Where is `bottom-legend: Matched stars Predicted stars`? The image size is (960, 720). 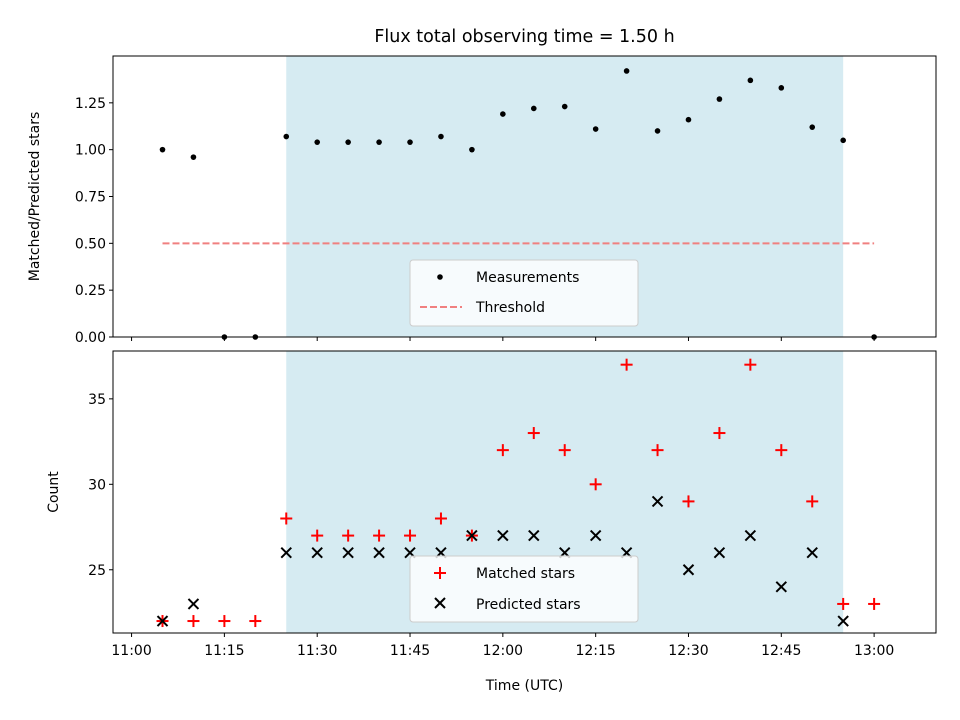 bottom-legend: Matched stars Predicted stars is located at coordinates (524, 589).